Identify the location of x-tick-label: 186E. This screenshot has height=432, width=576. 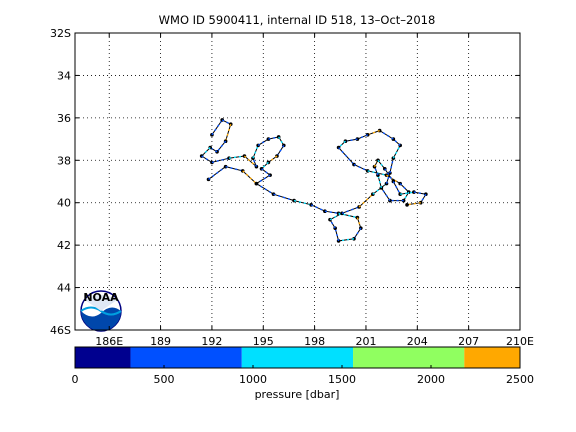
(109, 341).